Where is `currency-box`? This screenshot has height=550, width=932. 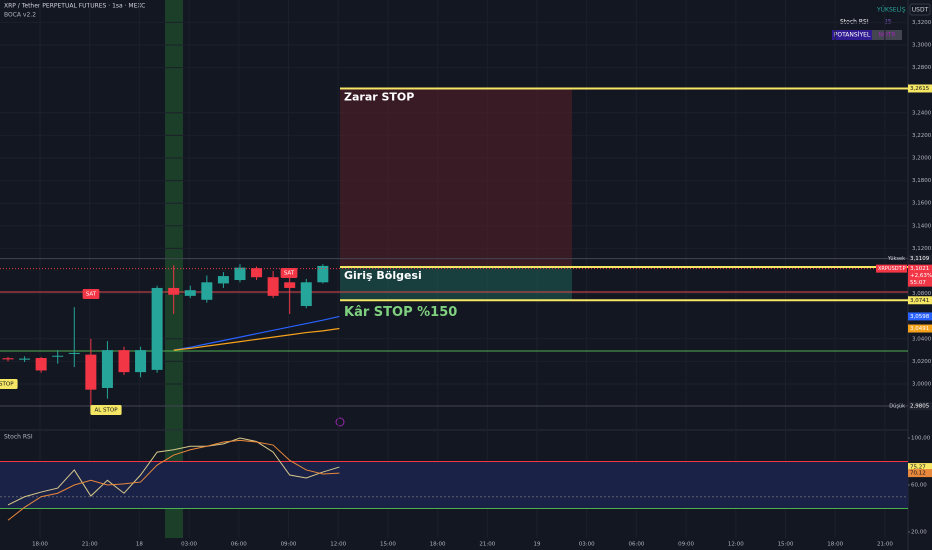 currency-box is located at coordinates (920, 9).